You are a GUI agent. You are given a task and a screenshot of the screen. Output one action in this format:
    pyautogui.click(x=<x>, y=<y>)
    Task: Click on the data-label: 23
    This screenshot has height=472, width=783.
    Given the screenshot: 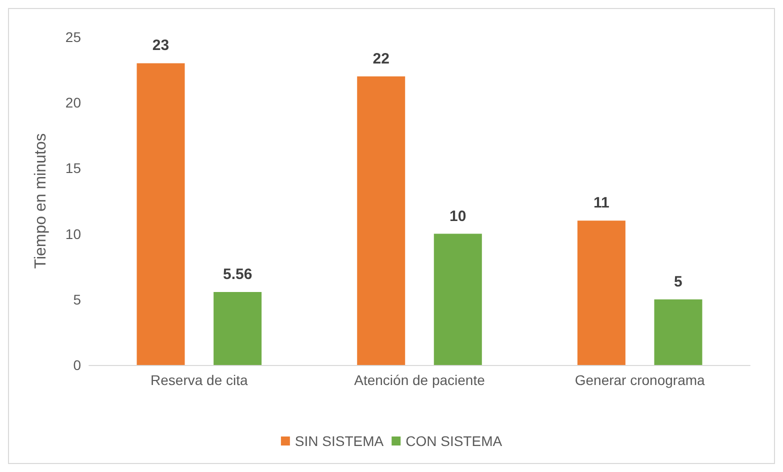 What is the action you would take?
    pyautogui.click(x=161, y=45)
    